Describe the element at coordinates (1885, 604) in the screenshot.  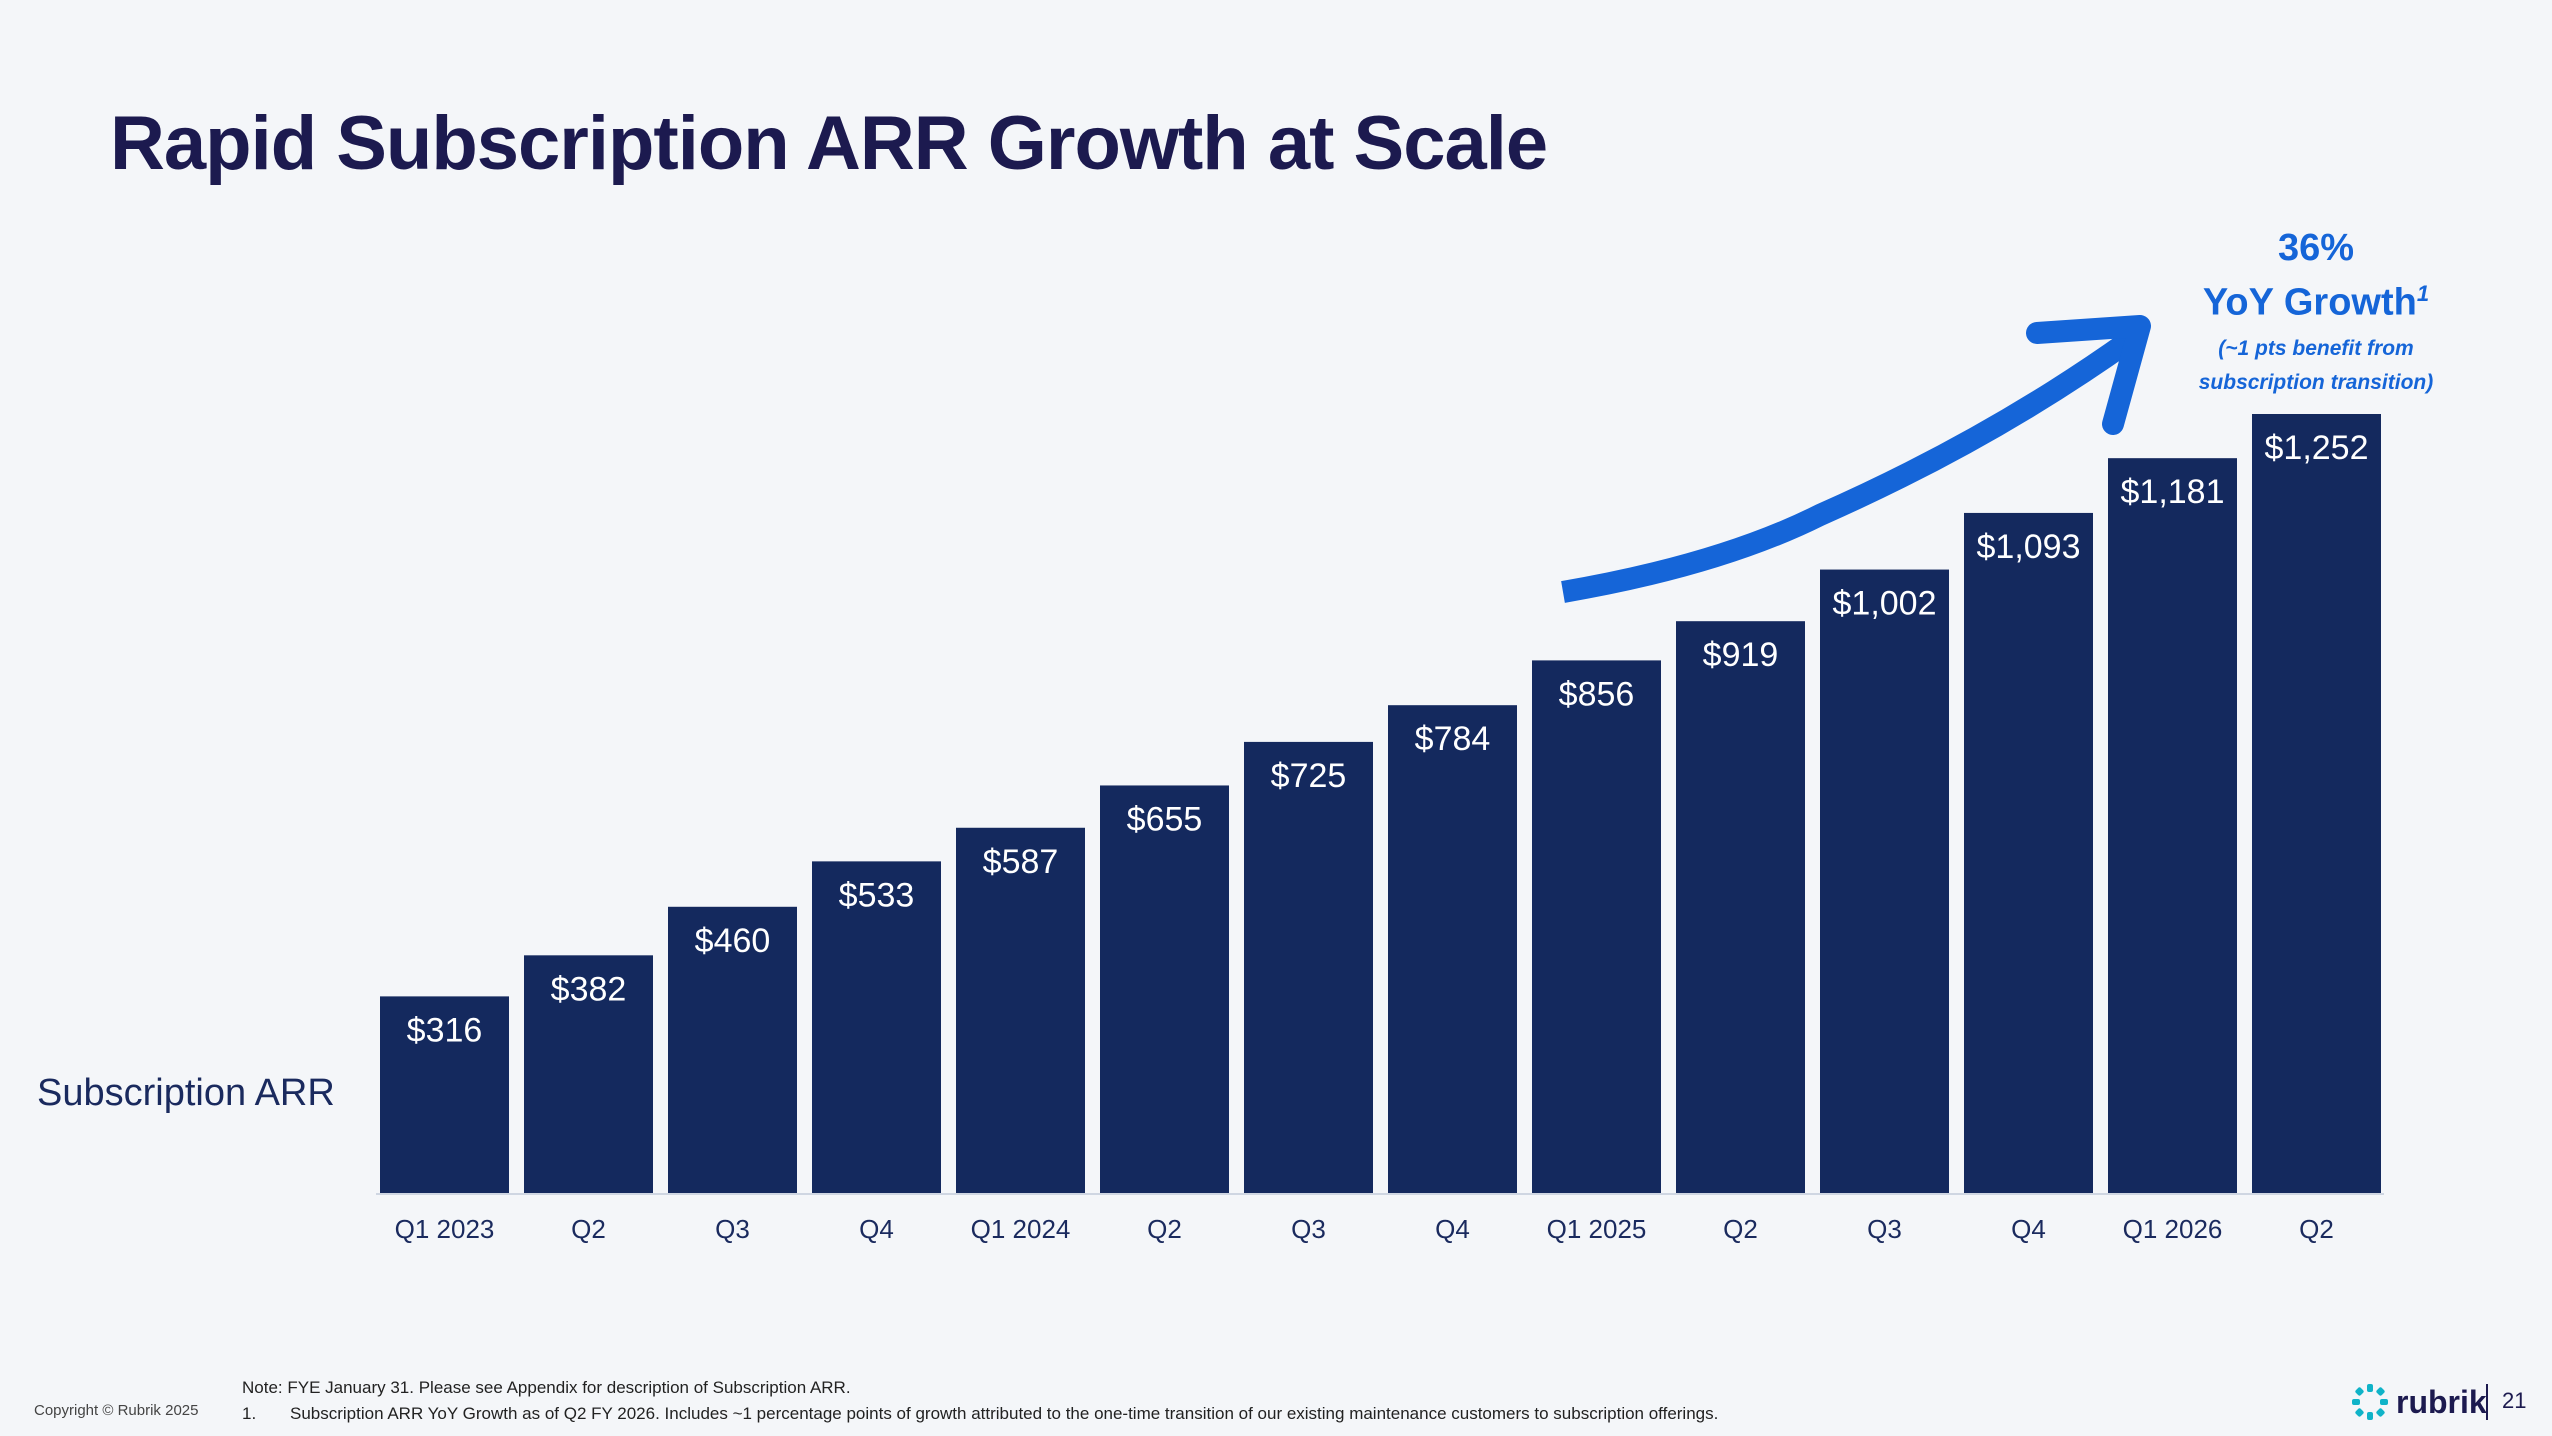
I see `data-label: $1,002` at that location.